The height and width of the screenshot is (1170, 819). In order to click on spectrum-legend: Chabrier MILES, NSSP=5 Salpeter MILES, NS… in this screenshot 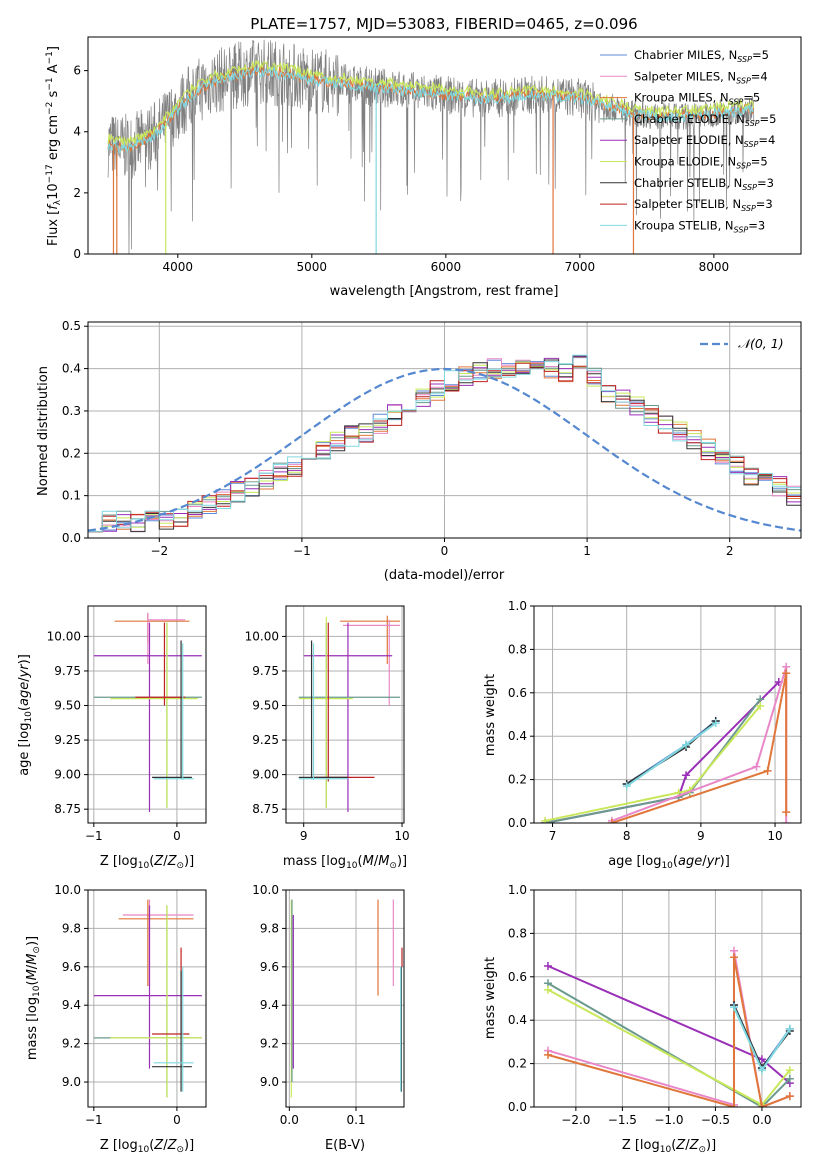, I will do `click(688, 141)`.